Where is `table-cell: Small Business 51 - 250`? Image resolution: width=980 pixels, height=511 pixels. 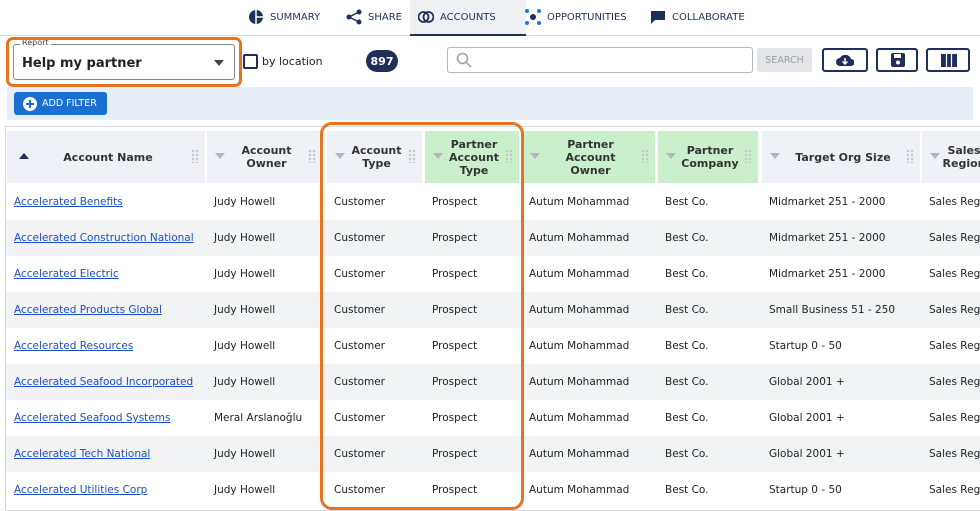 table-cell: Small Business 51 - 250 is located at coordinates (832, 310).